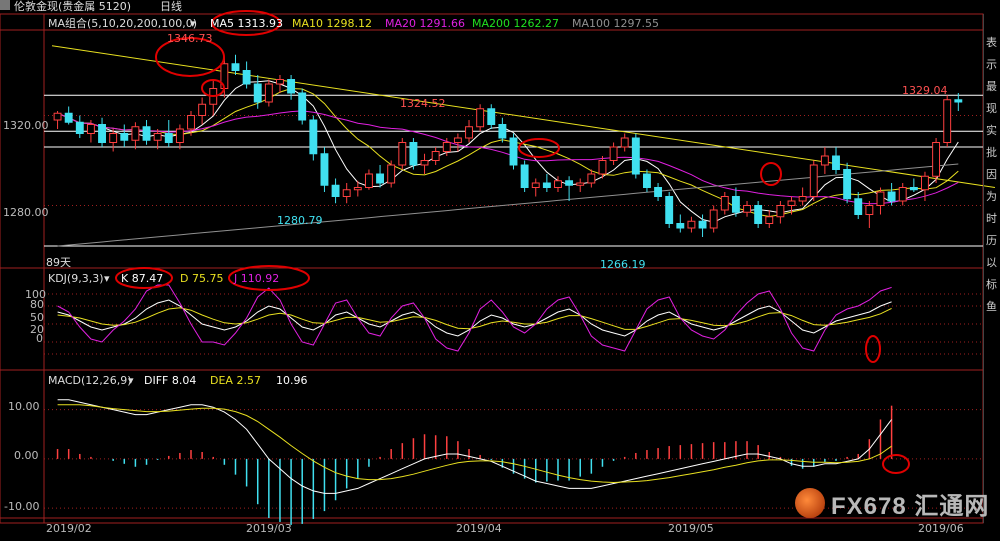 The height and width of the screenshot is (541, 1000). I want to click on macd-diff-line, so click(474, 446).